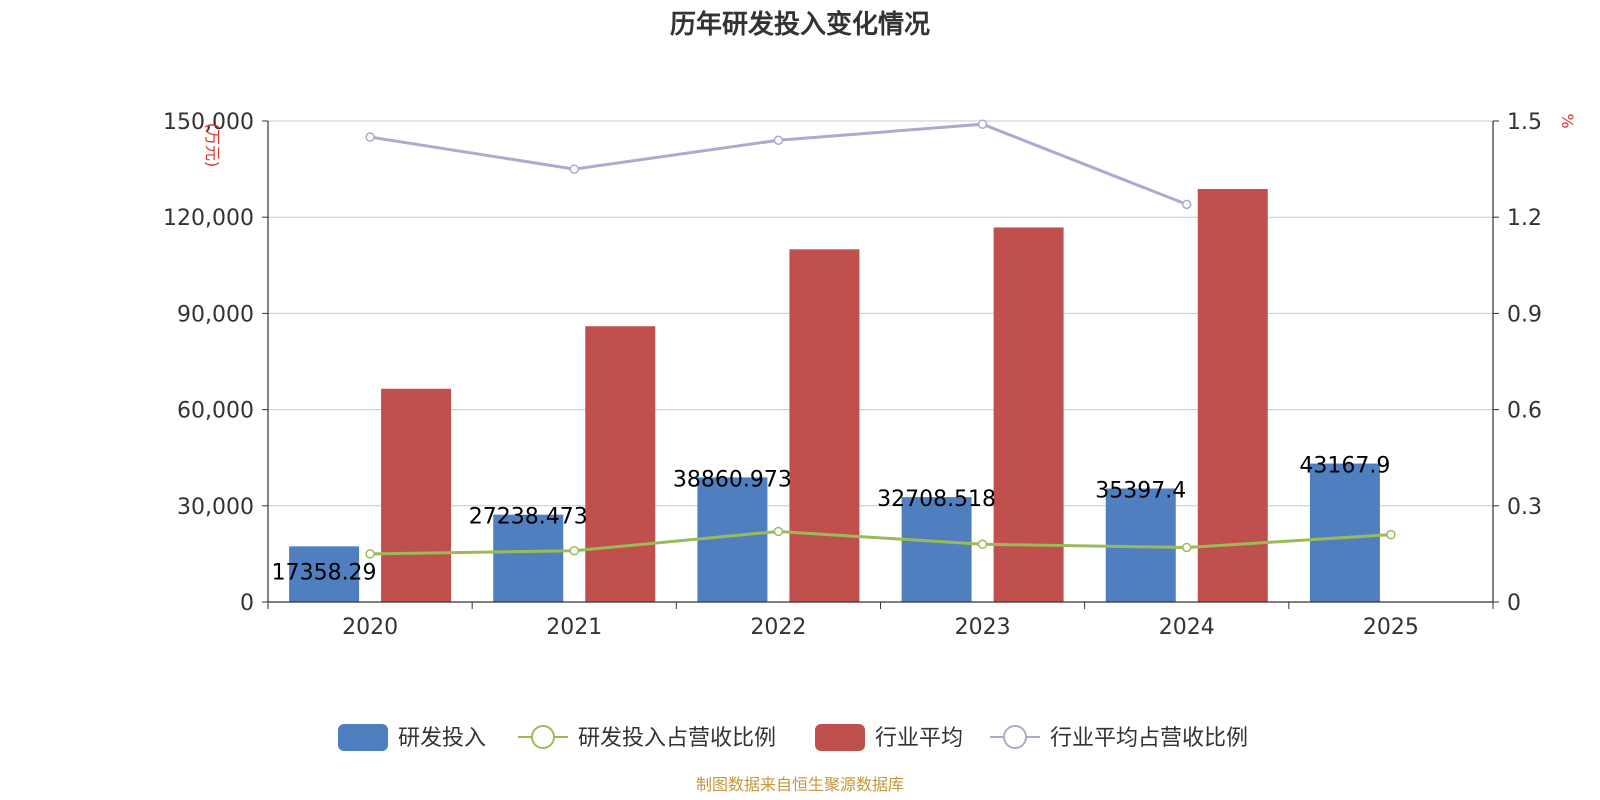 This screenshot has height=800, width=1600. I want to click on y-right-tick-label: 0, so click(1514, 603).